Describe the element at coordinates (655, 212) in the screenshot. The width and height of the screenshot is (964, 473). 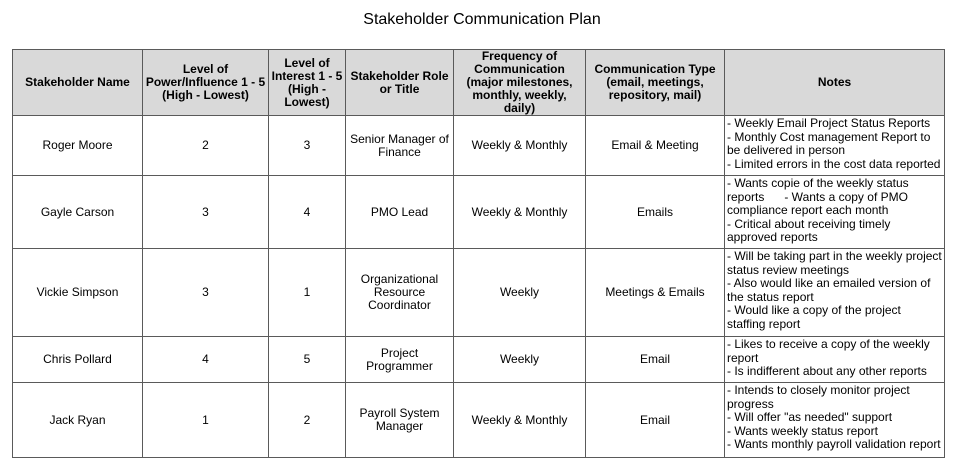
I see `cell-type: Emails` at that location.